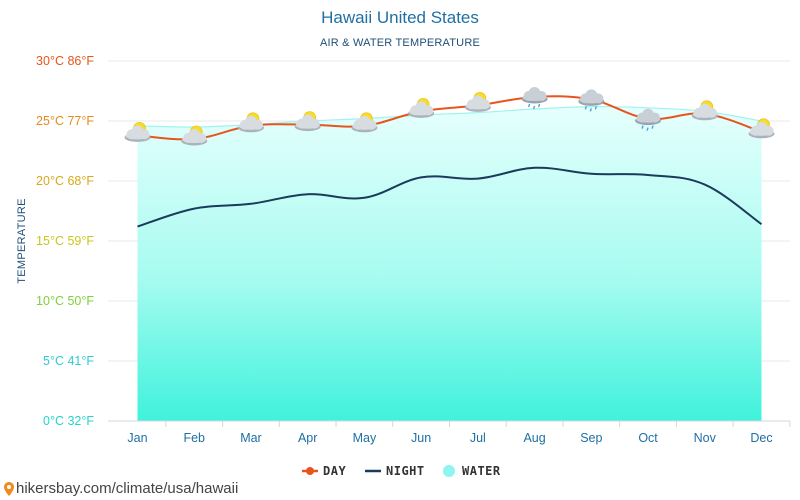  Describe the element at coordinates (365, 438) in the screenshot. I see `x-tick-label: May` at that location.